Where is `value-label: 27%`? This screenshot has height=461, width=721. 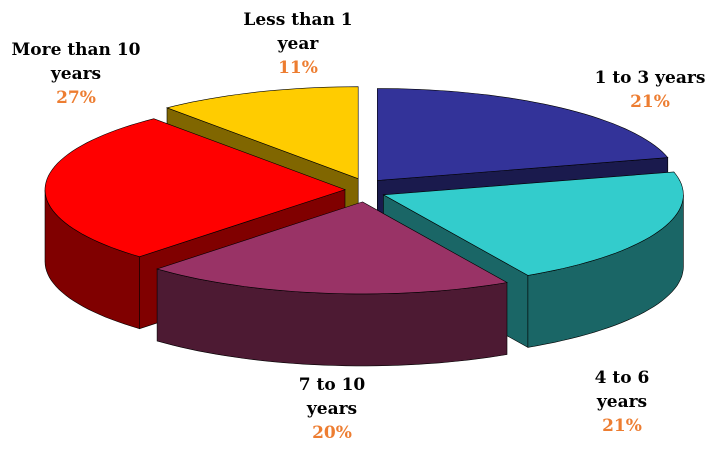
value-label: 27% is located at coordinates (76, 98).